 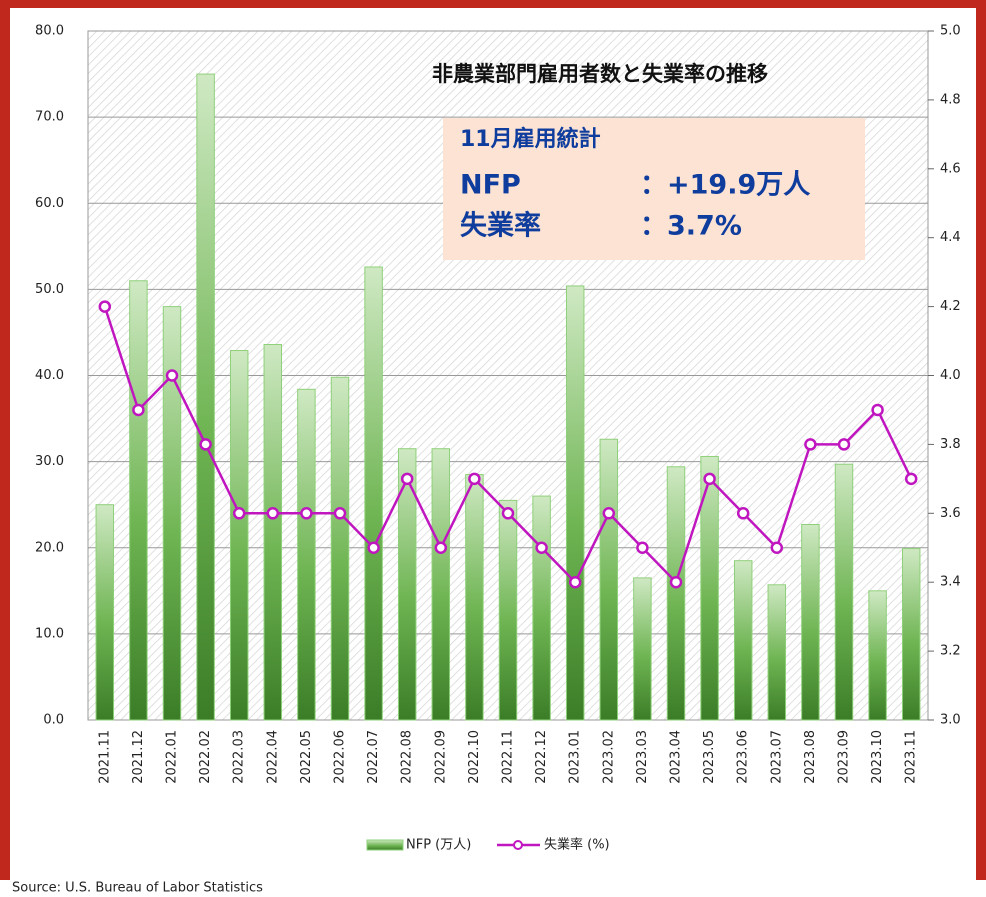 I want to click on x-tick-label: 2023.03, so click(x=642, y=757).